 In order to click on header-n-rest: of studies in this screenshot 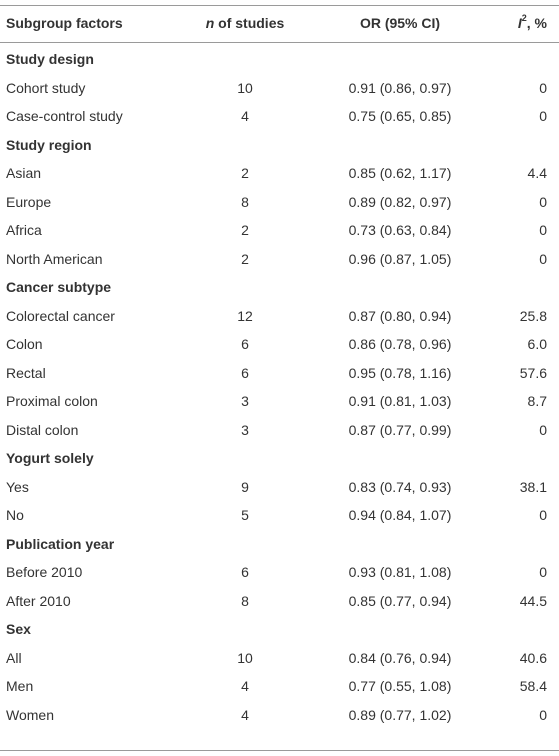, I will do `click(249, 23)`.